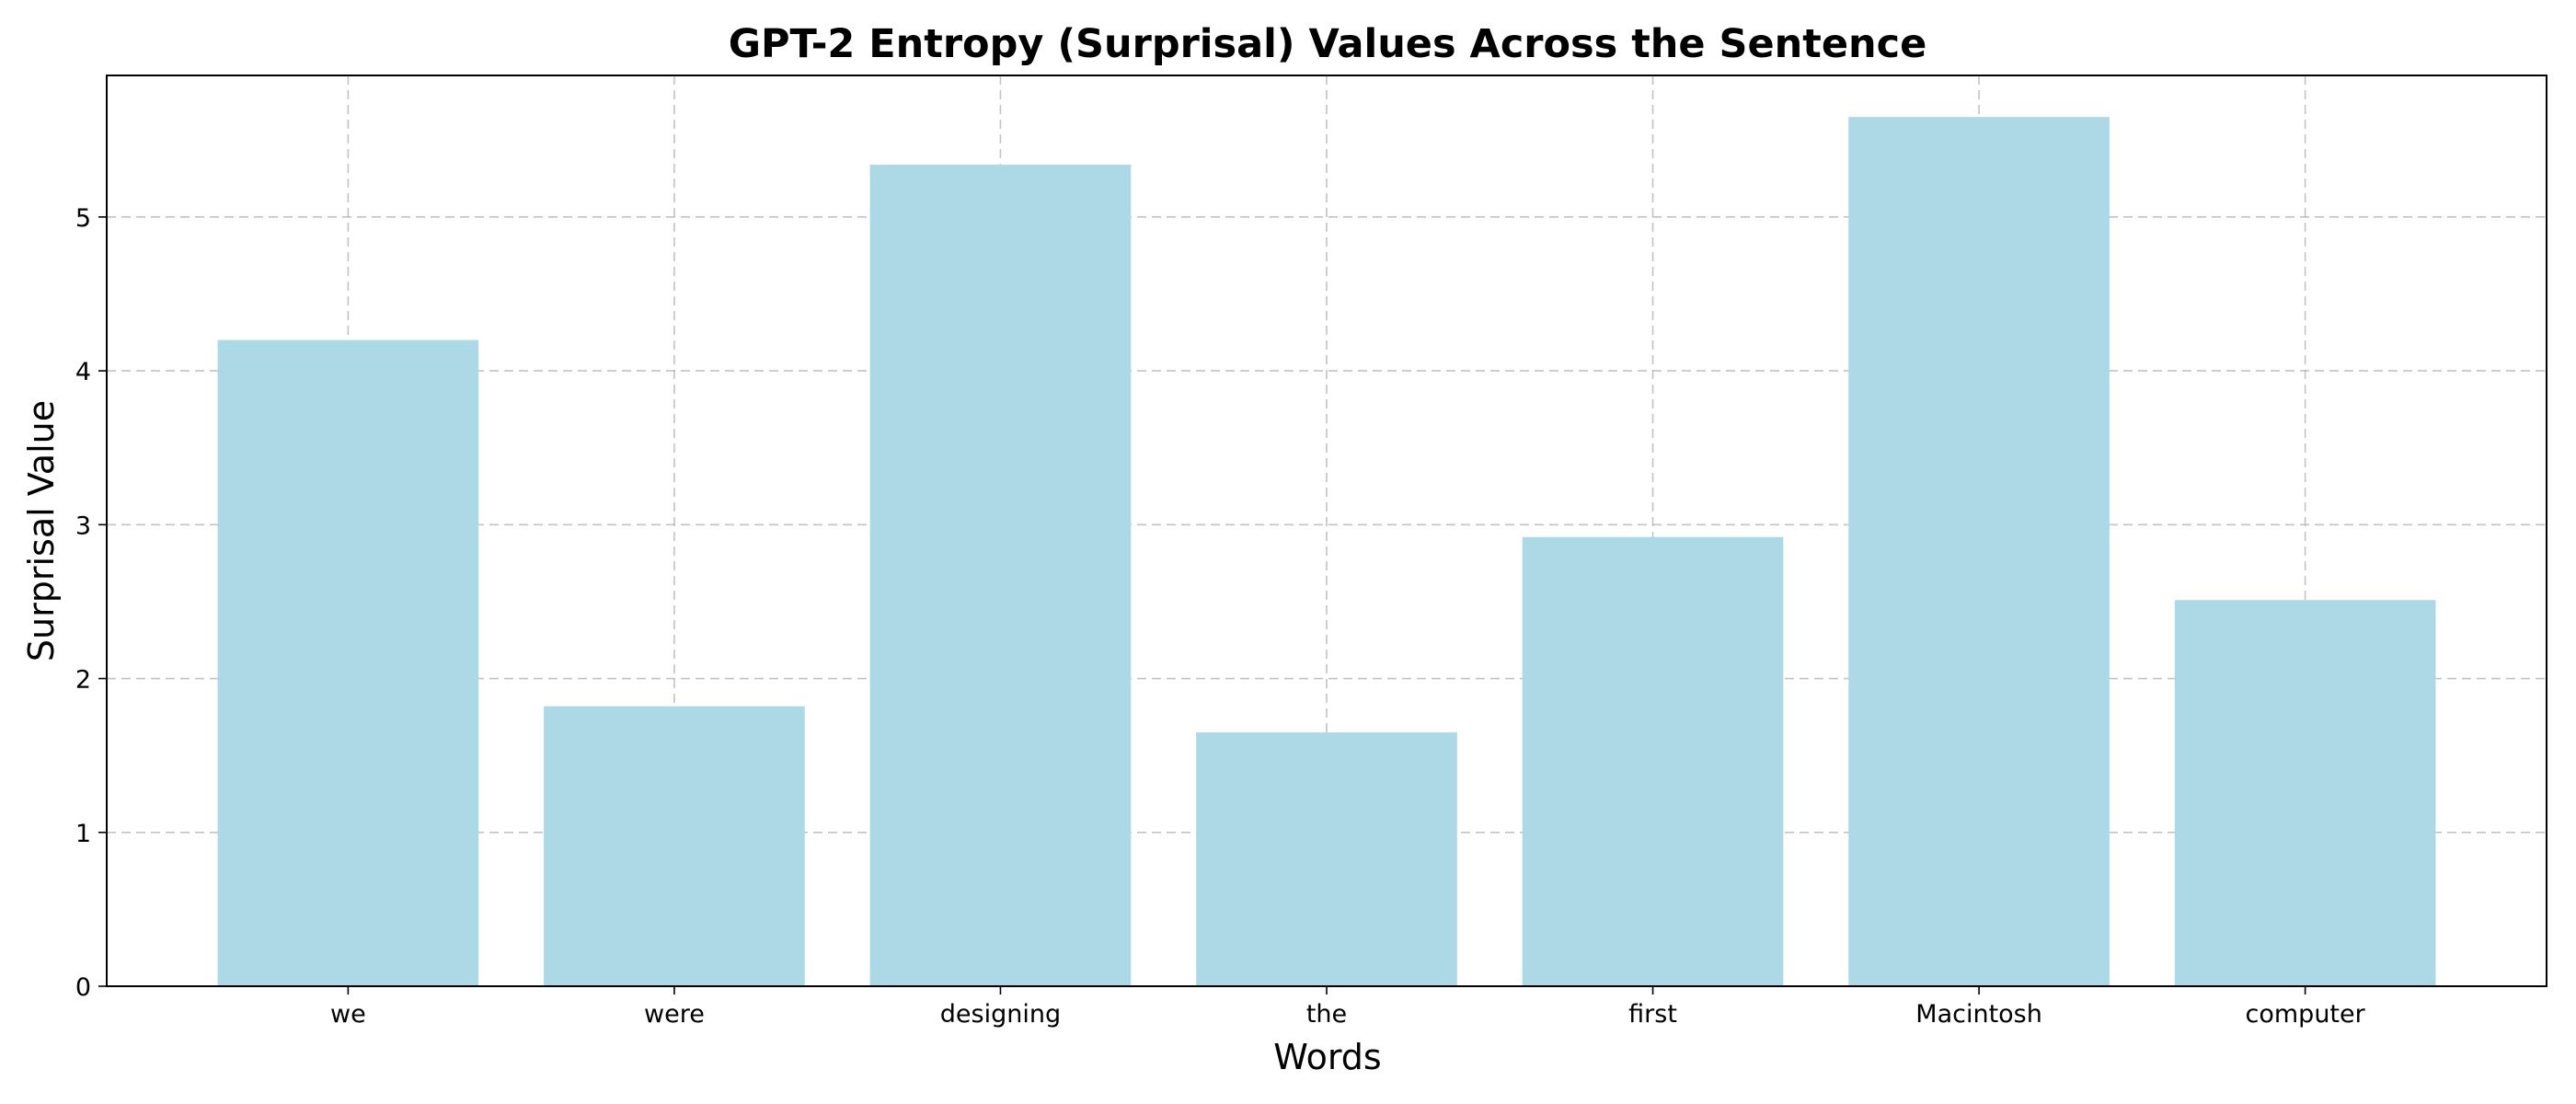  I want to click on y-axis-label: Surprisal Value, so click(41, 530).